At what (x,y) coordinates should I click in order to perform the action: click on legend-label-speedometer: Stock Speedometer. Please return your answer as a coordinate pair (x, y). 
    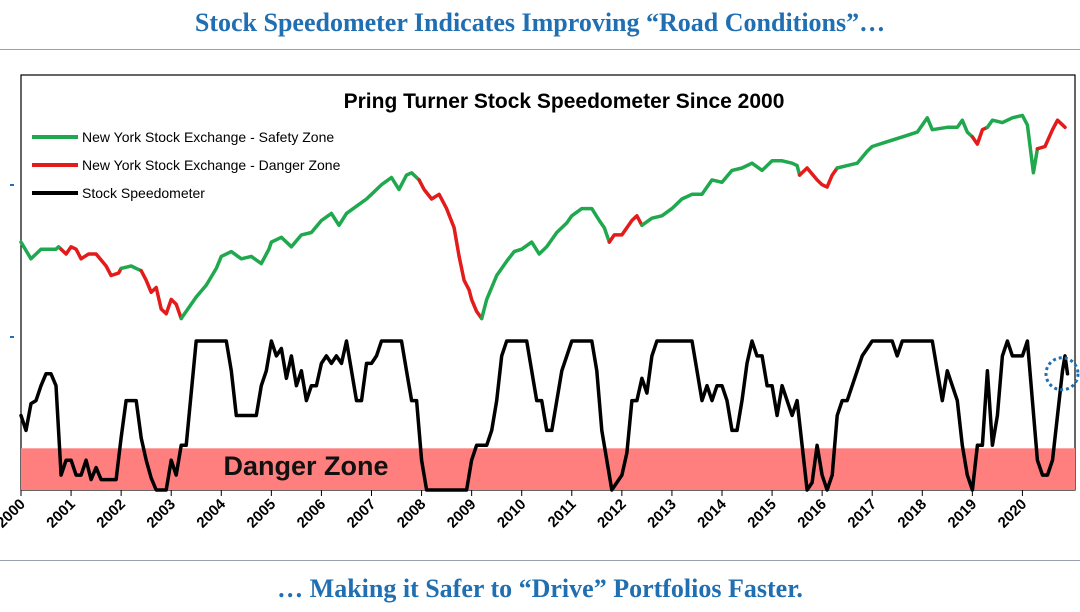
    Looking at the image, I should click on (143, 193).